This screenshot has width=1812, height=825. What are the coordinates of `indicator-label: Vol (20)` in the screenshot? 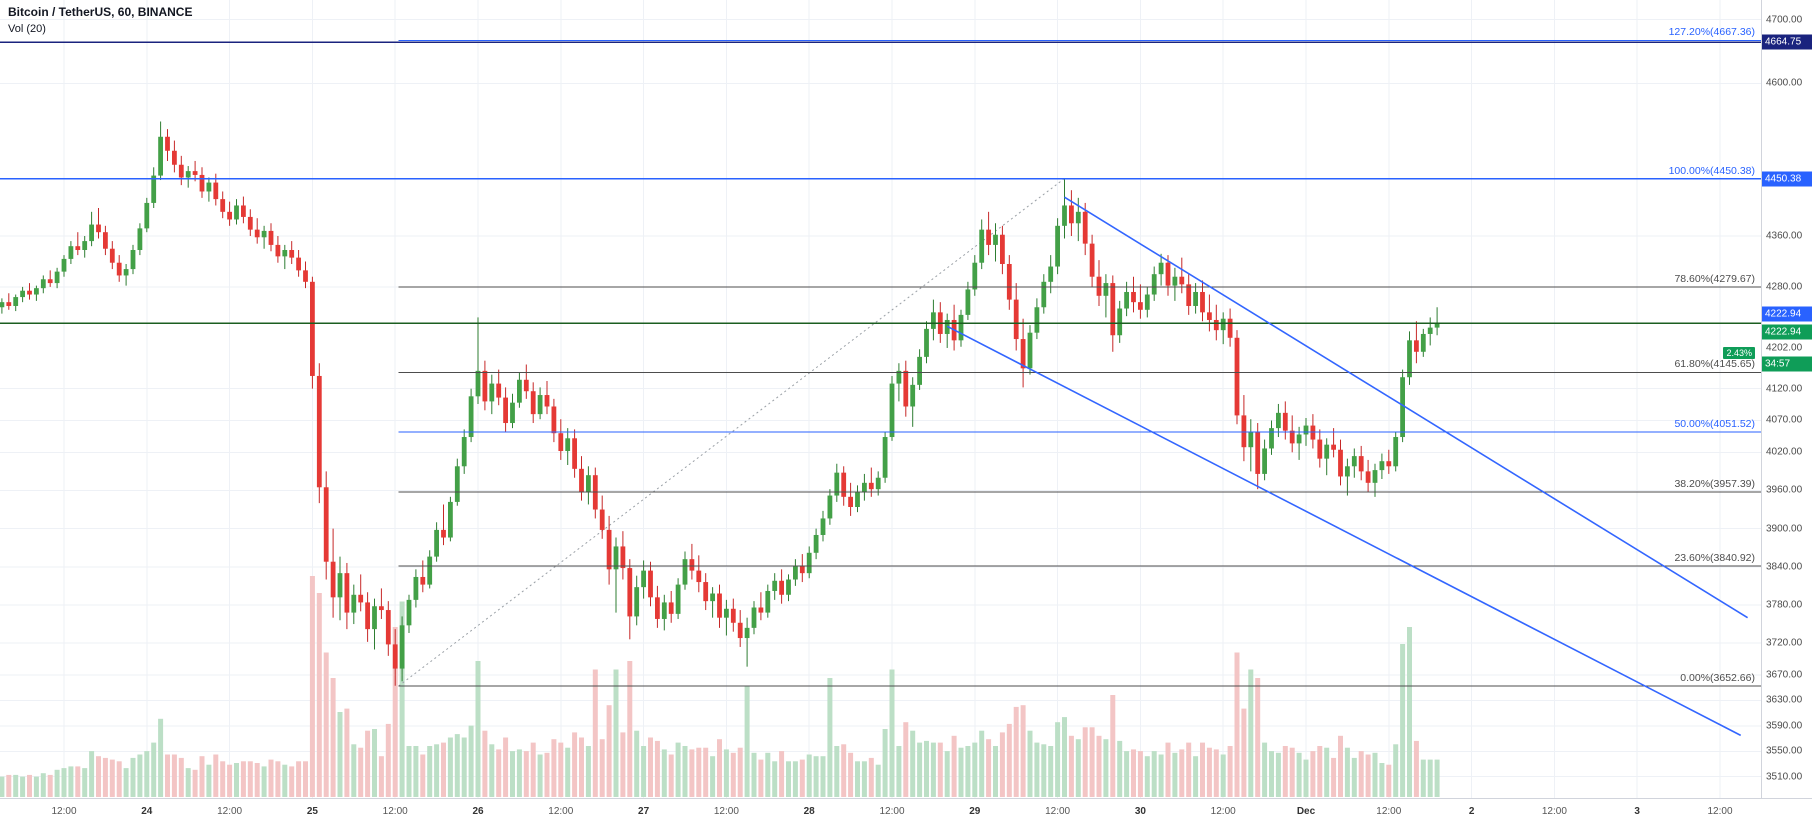 It's located at (27, 29).